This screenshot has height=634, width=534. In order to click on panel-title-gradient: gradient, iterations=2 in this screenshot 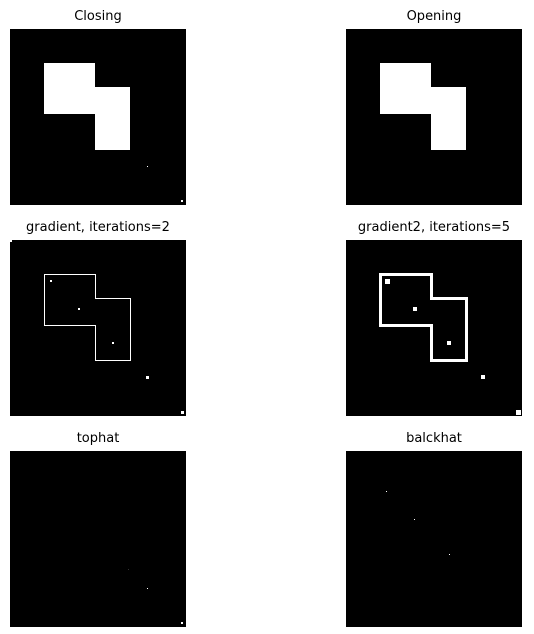, I will do `click(98, 227)`.